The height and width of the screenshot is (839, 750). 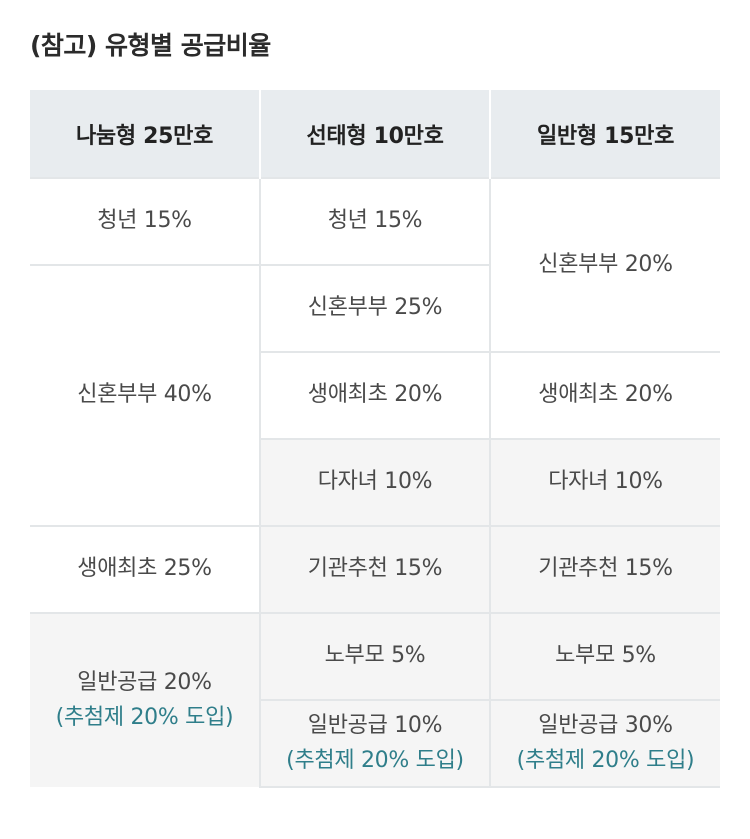 I want to click on cell-firsttime-choice: 생애최초 20%, so click(x=375, y=395).